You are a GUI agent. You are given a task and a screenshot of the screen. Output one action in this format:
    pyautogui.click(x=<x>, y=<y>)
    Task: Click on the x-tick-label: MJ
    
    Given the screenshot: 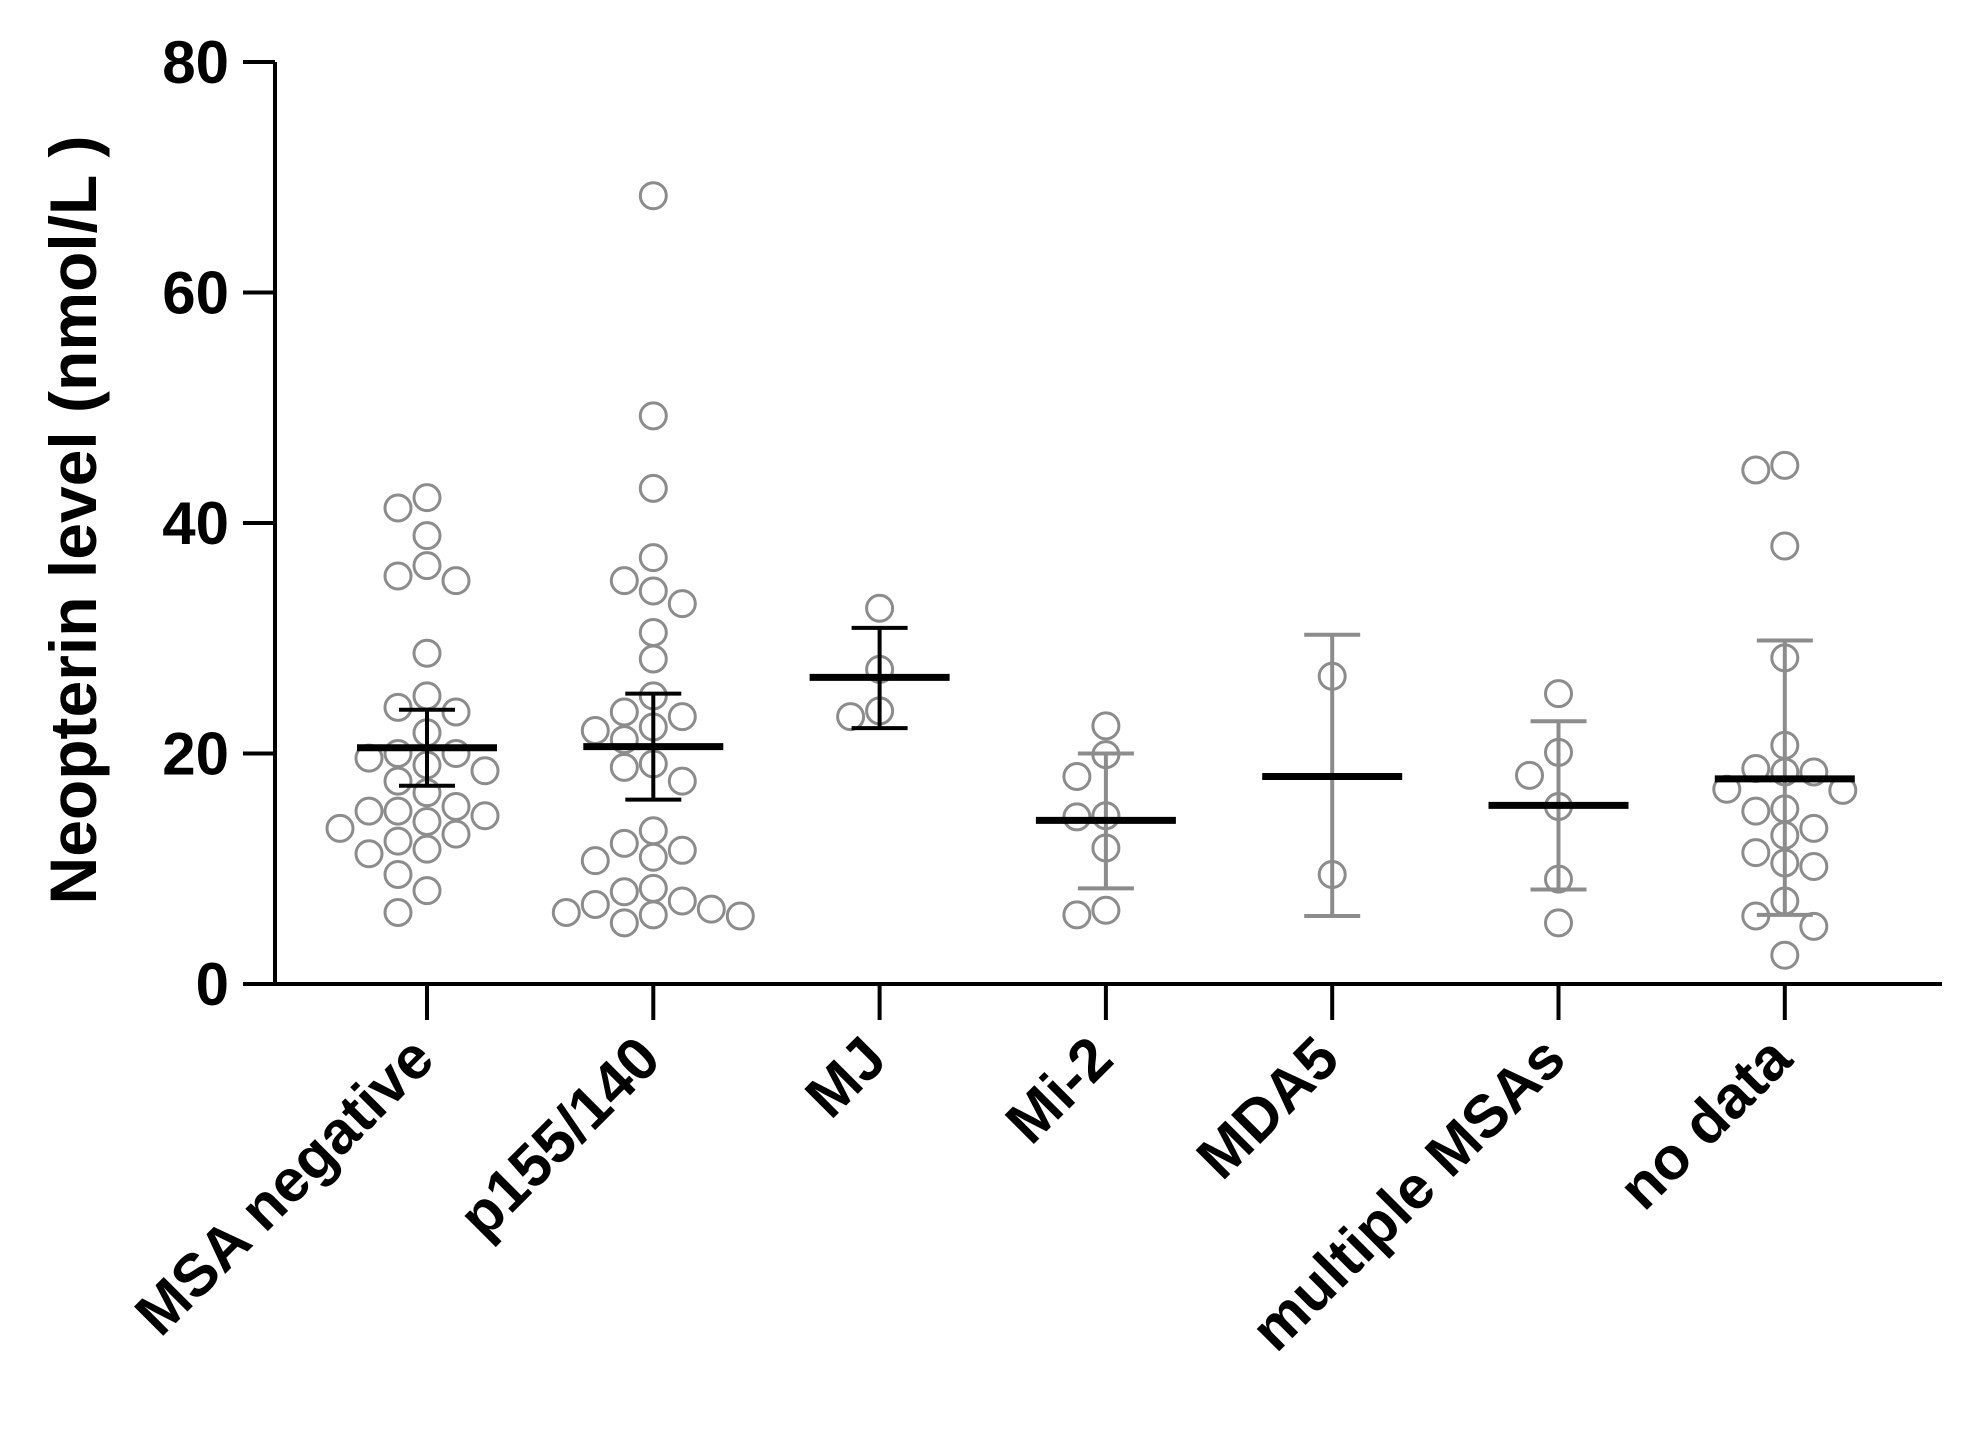 What is the action you would take?
    pyautogui.click(x=845, y=1077)
    